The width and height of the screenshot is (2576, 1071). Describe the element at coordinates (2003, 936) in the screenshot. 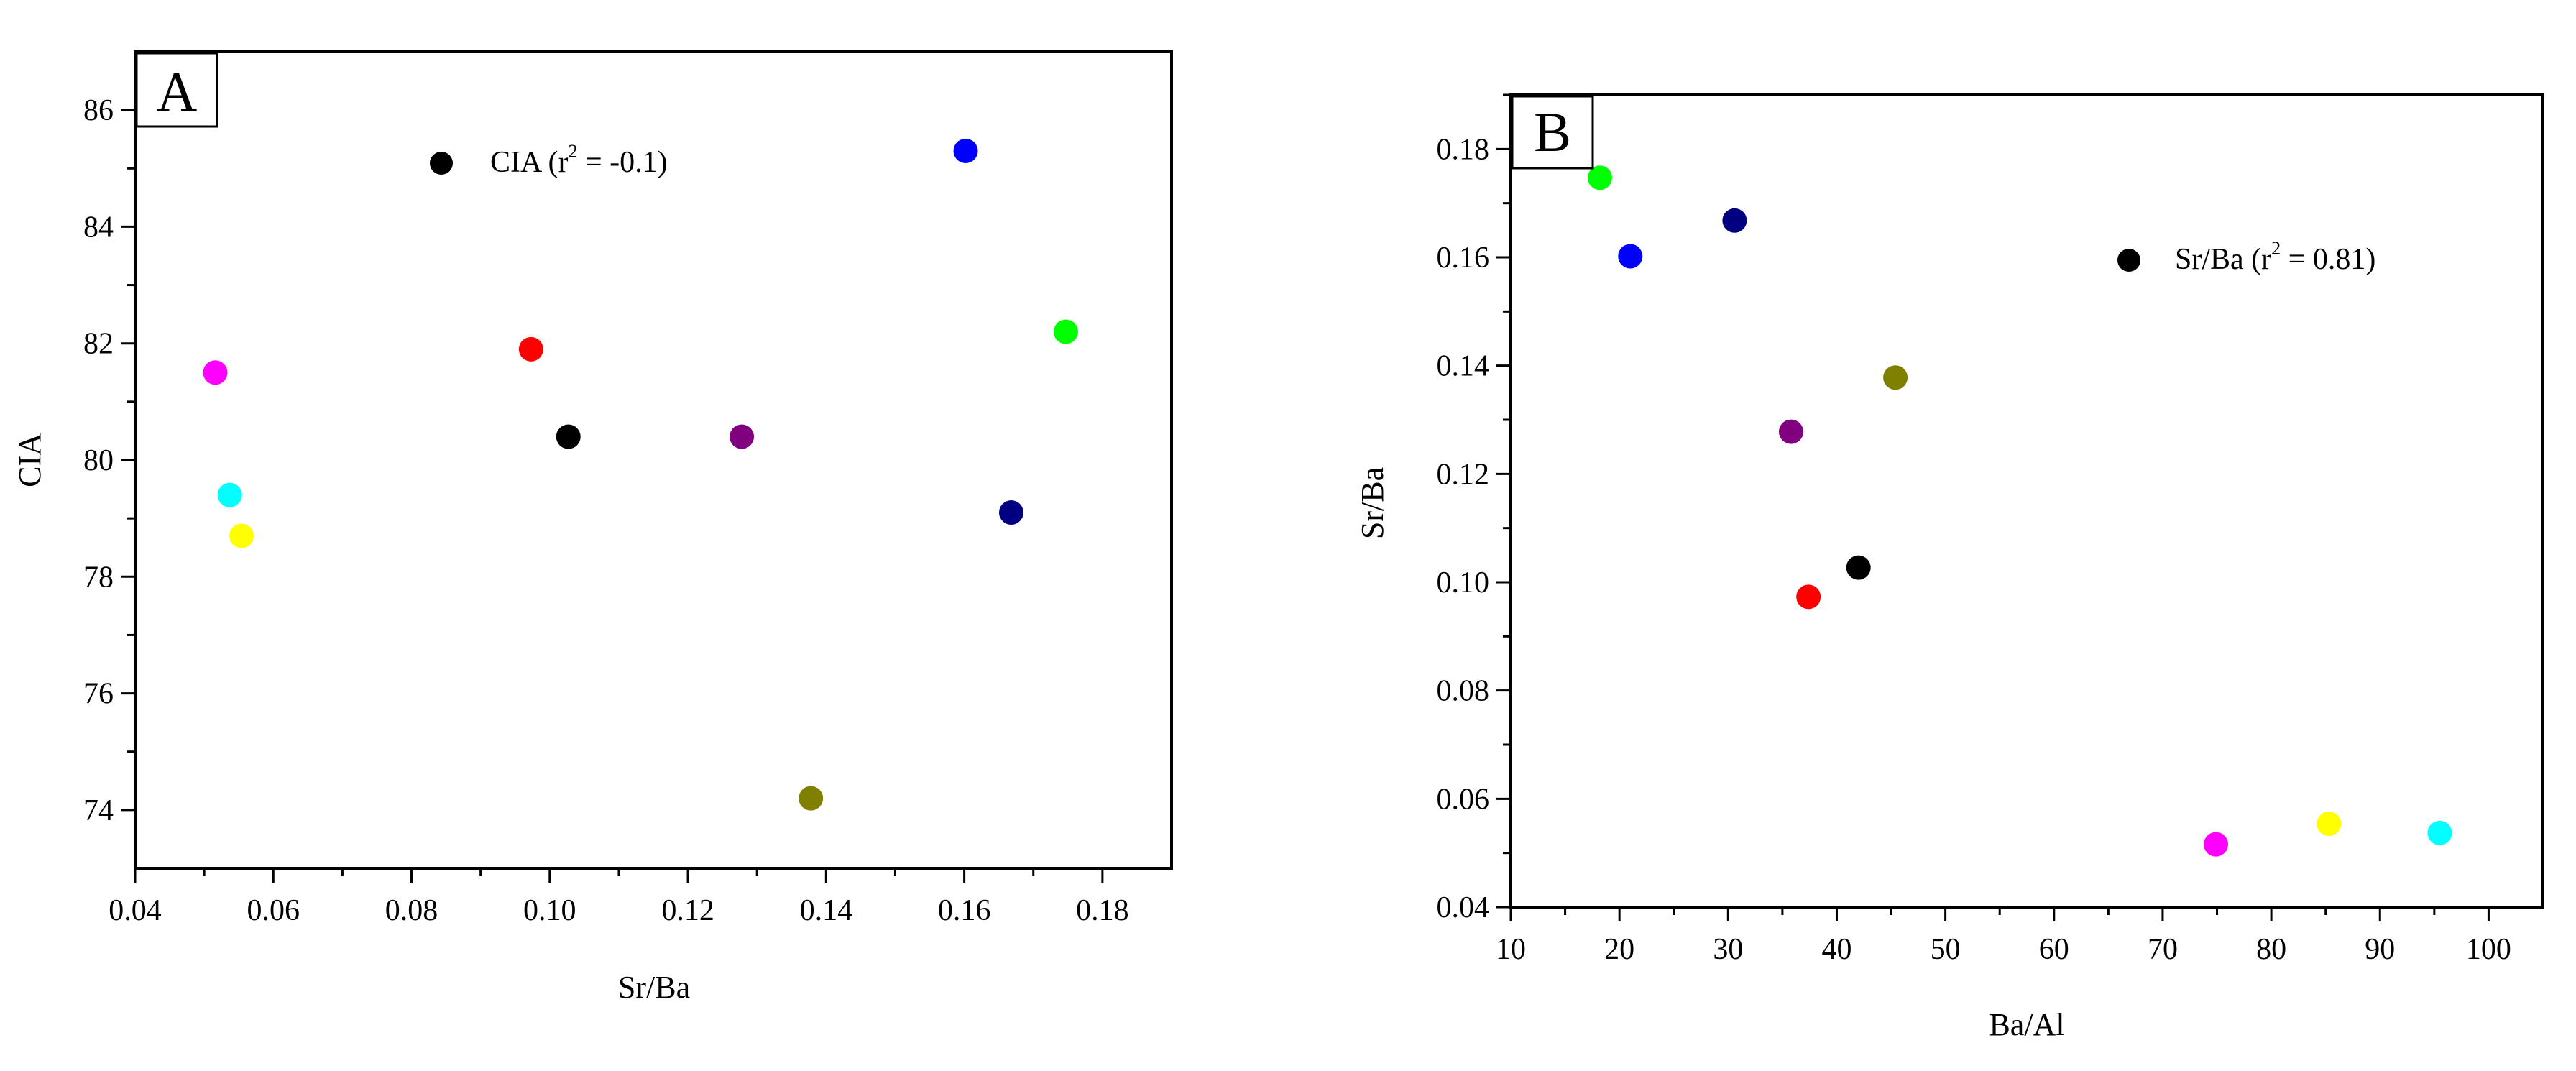

I see `x-axis: 10 20 30 40 50 60 70 80 90 100` at that location.